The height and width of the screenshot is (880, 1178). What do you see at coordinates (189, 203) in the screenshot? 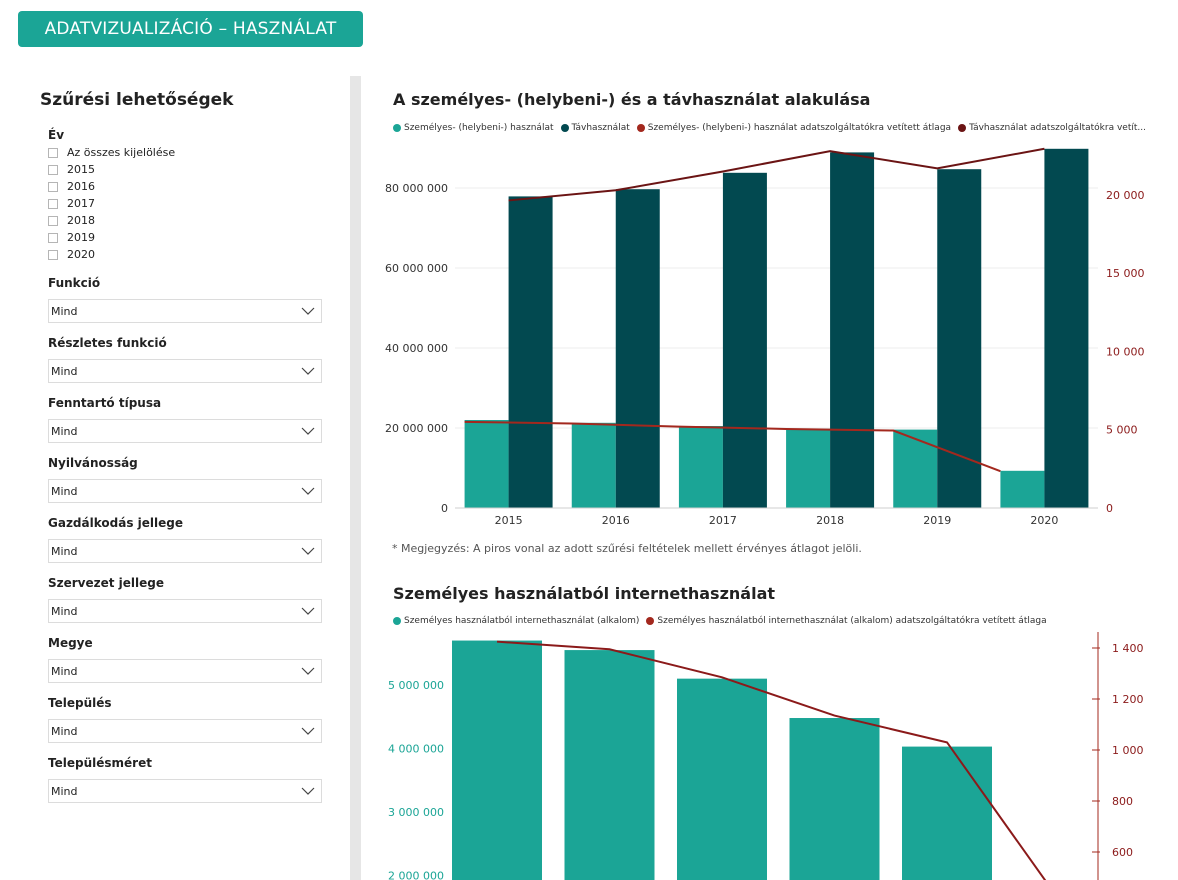
I see `year-option-2017: 2017` at bounding box center [189, 203].